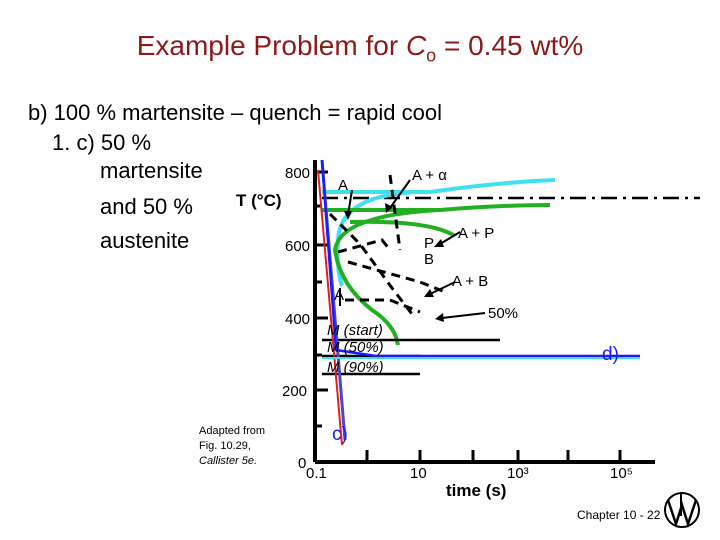 This screenshot has height=540, width=720. What do you see at coordinates (389, 208) in the screenshot?
I see `arrow-a-alpha-head` at bounding box center [389, 208].